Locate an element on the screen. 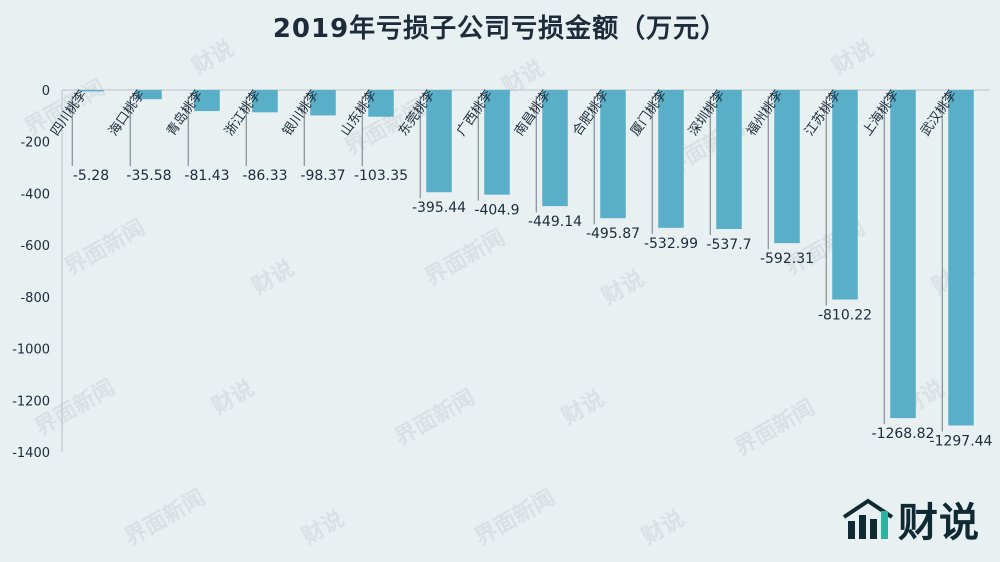 This screenshot has height=562, width=1000. category-label: 海口桃李 is located at coordinates (127, 113).